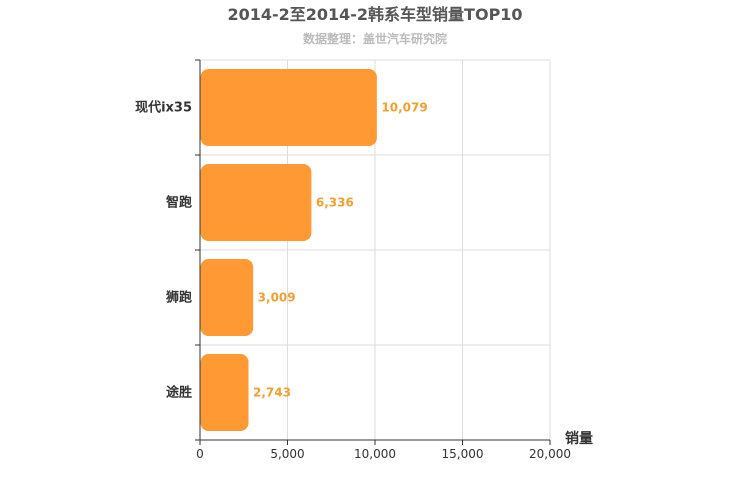 The height and width of the screenshot is (500, 750). I want to click on chart-title: 2014-2至2014-2韩系车型销量TOP10, so click(374, 14).